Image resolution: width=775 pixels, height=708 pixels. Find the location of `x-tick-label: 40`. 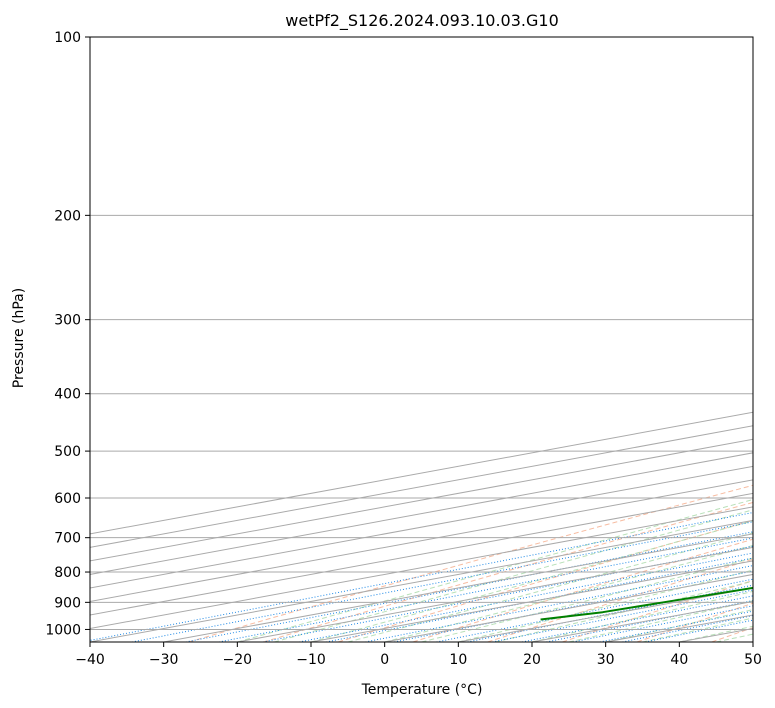

x-tick-label: 40 is located at coordinates (679, 660).